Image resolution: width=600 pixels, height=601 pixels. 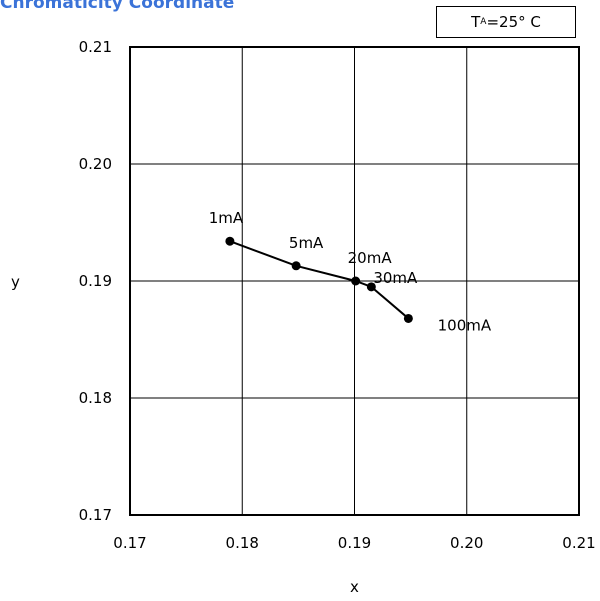 I want to click on point-label: 5mA, so click(x=306, y=243).